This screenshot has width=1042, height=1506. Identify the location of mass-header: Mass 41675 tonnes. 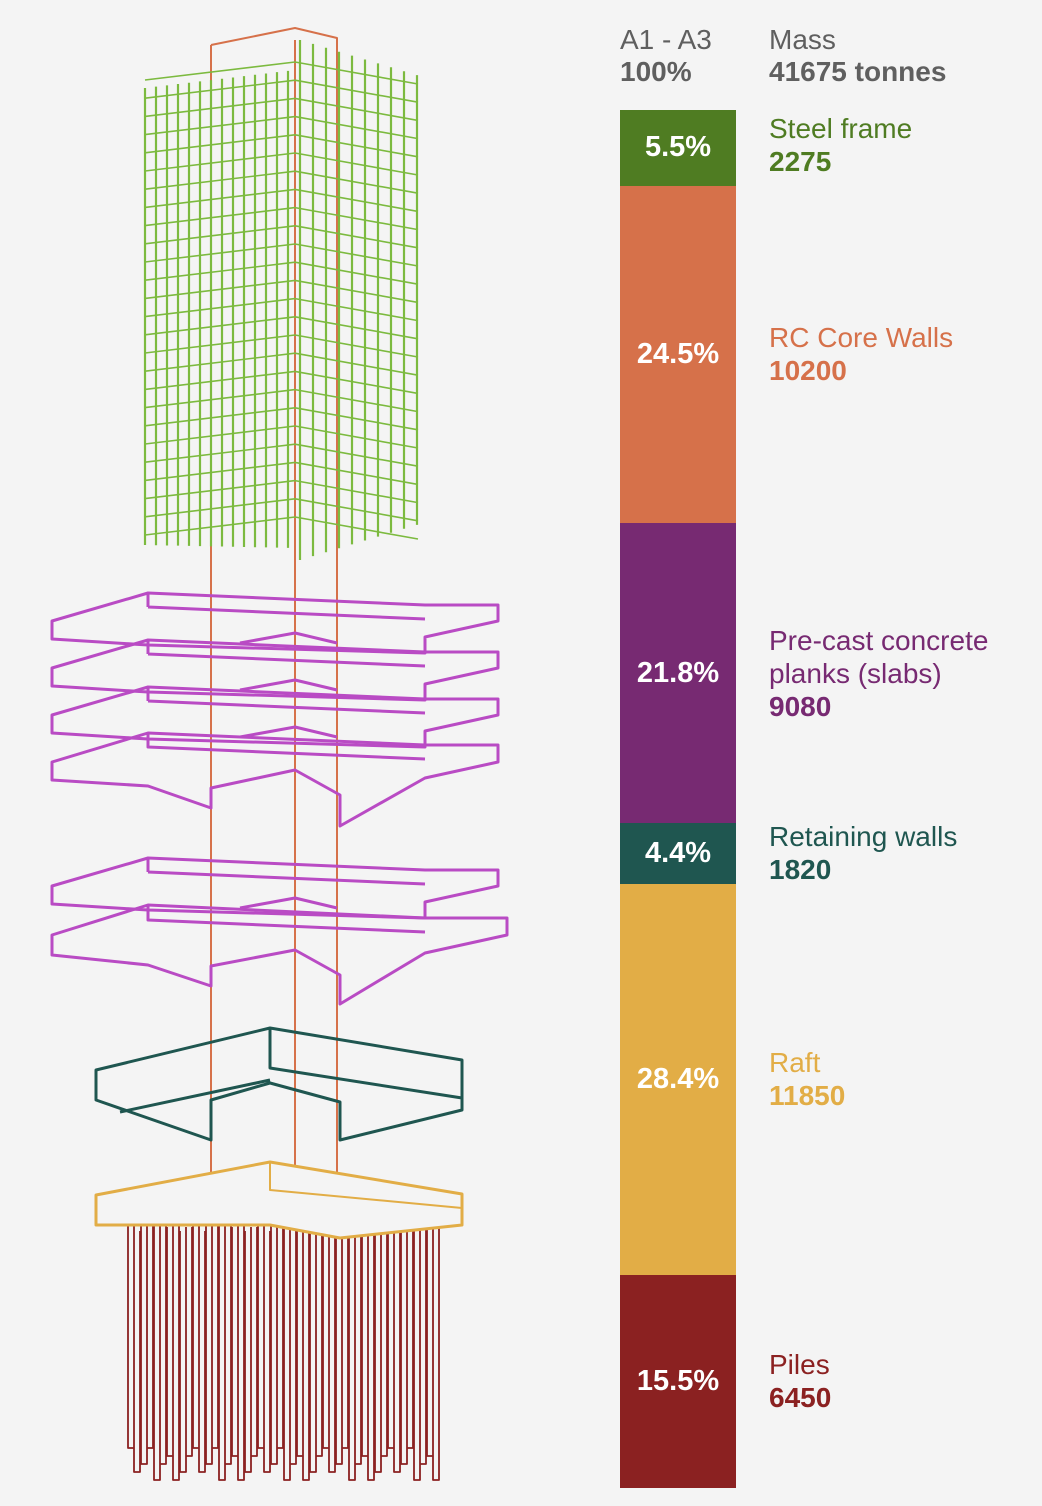
(857, 56).